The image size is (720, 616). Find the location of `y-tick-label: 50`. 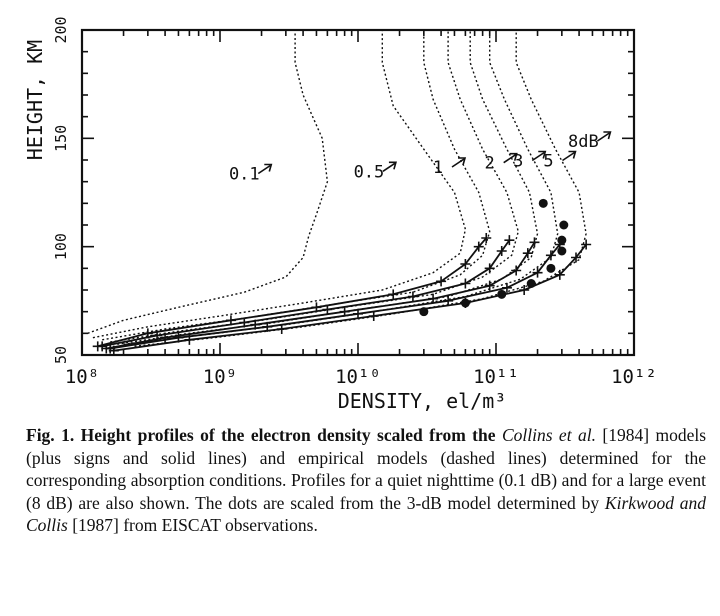

y-tick-label: 50 is located at coordinates (61, 355).